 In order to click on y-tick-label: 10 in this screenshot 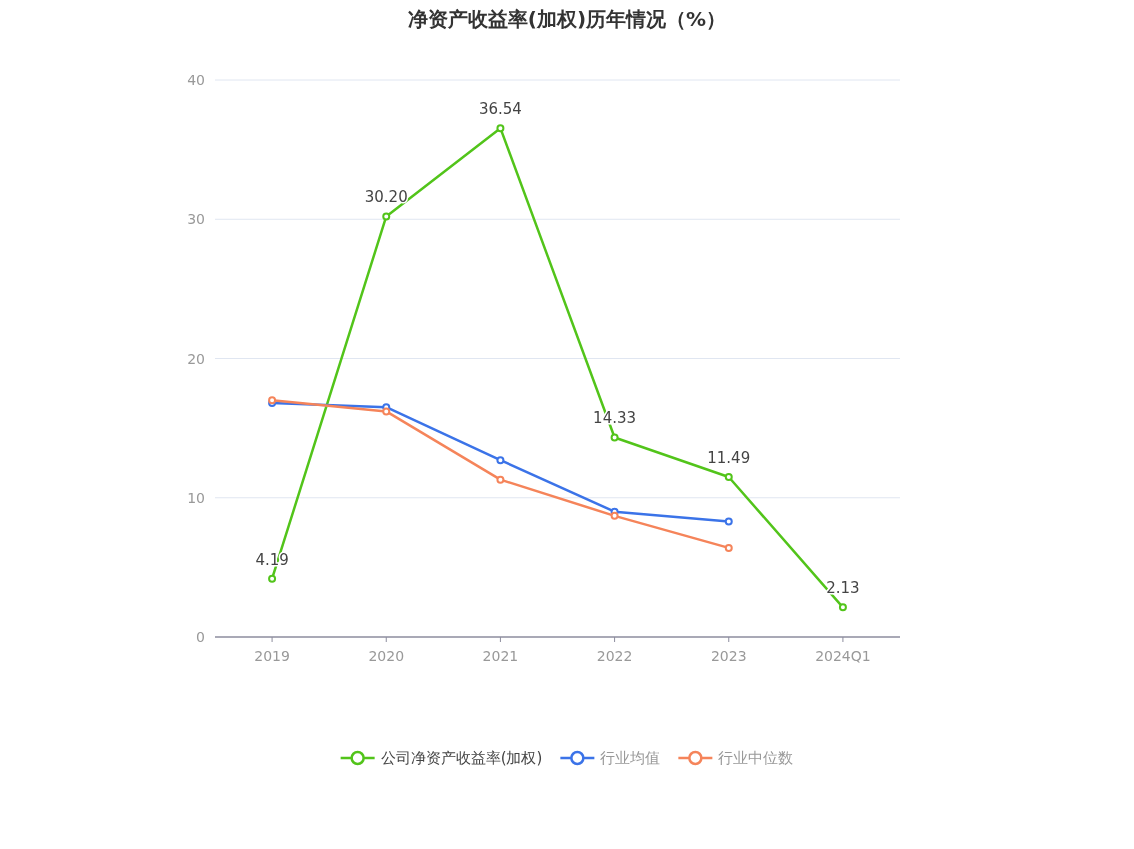, I will do `click(196, 497)`.